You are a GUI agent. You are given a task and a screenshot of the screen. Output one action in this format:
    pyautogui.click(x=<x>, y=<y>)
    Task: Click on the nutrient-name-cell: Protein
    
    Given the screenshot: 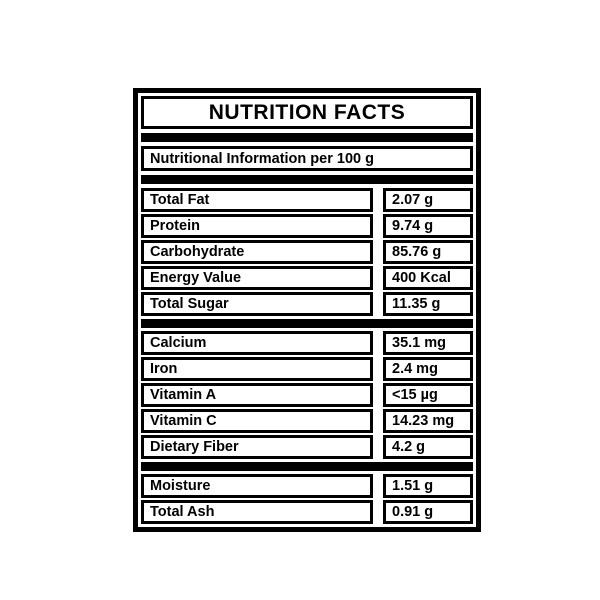 What is the action you would take?
    pyautogui.click(x=257, y=226)
    